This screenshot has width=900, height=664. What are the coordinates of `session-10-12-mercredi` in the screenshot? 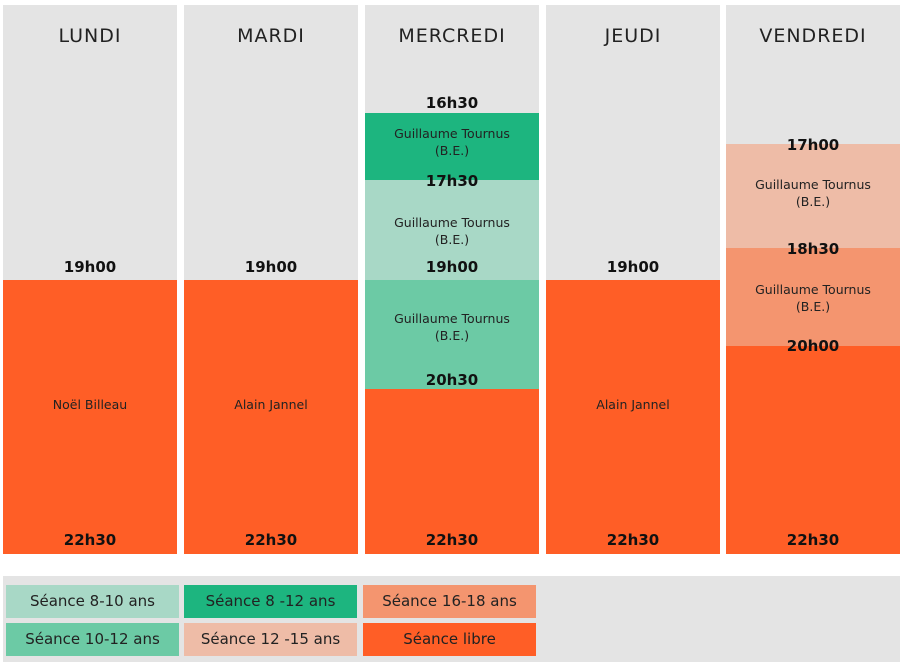 It's located at (452, 334).